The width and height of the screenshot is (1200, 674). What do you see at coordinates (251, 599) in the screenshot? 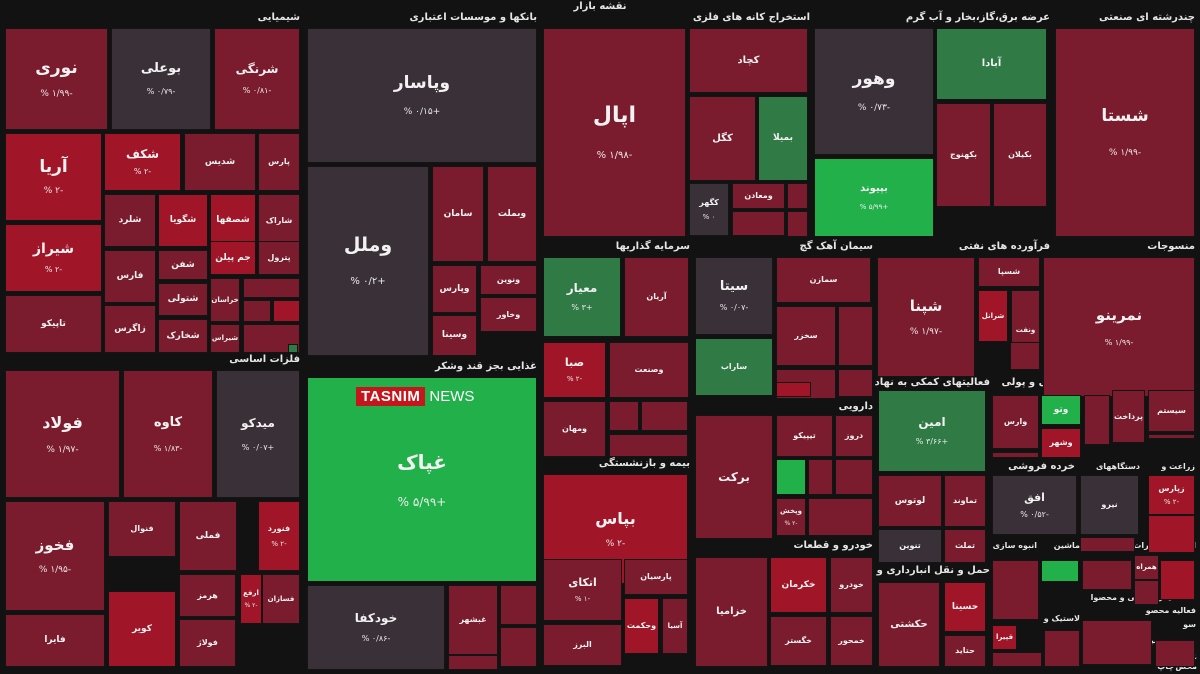
I see `stock-tile: ارفع -۲ %` at bounding box center [251, 599].